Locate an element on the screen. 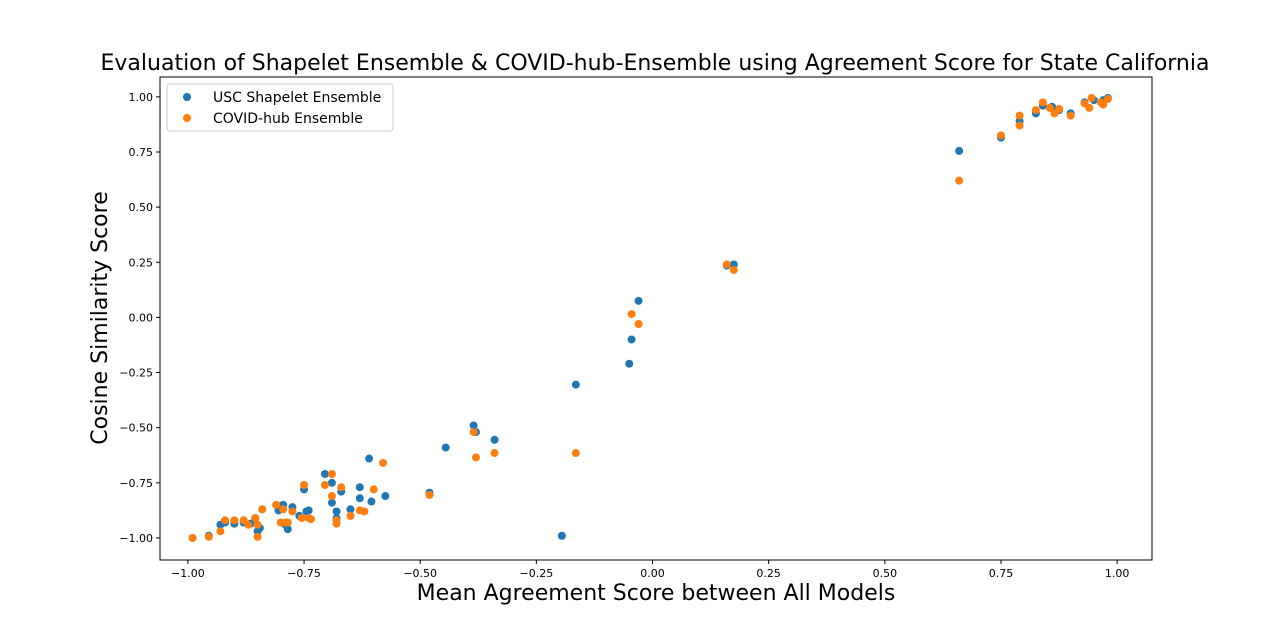 Image resolution: width=1280 pixels, height=640 pixels. x-tick-label: −0.50 is located at coordinates (420, 573).